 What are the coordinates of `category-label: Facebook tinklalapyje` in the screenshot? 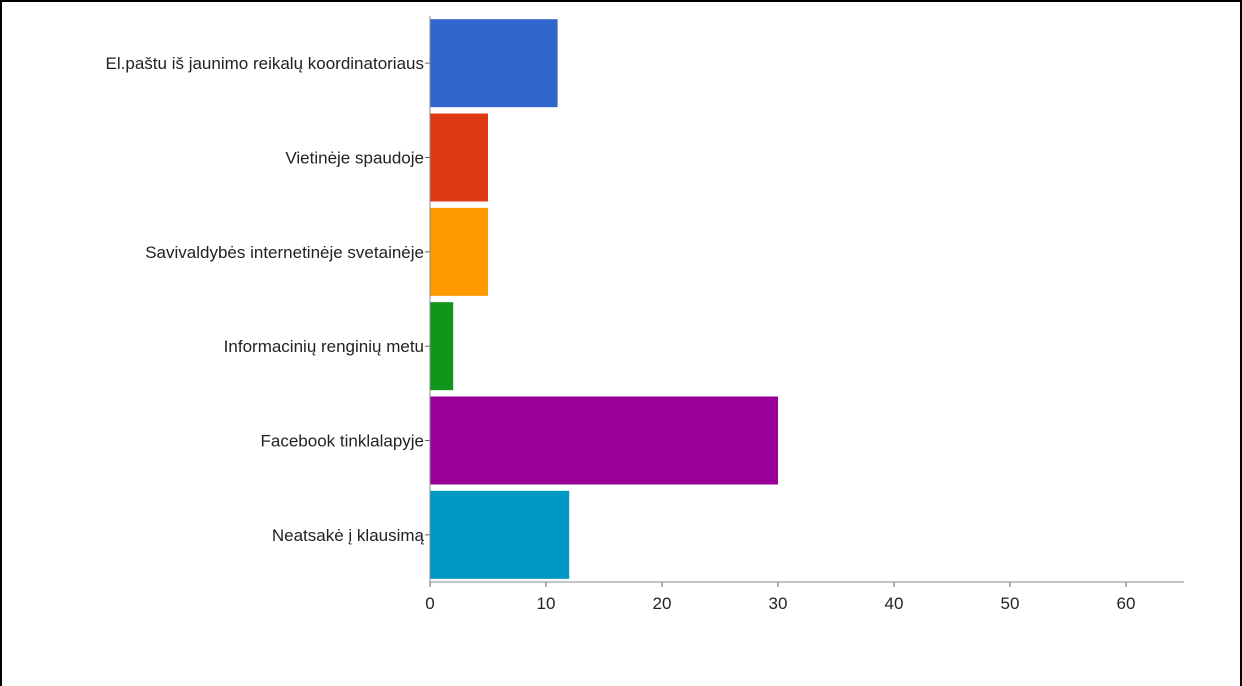 It's located at (342, 441).